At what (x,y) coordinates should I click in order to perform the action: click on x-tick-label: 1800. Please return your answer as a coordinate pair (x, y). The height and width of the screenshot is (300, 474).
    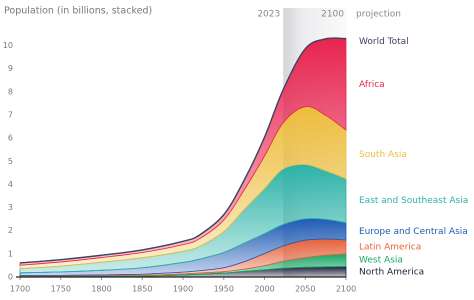
    Looking at the image, I should click on (101, 289).